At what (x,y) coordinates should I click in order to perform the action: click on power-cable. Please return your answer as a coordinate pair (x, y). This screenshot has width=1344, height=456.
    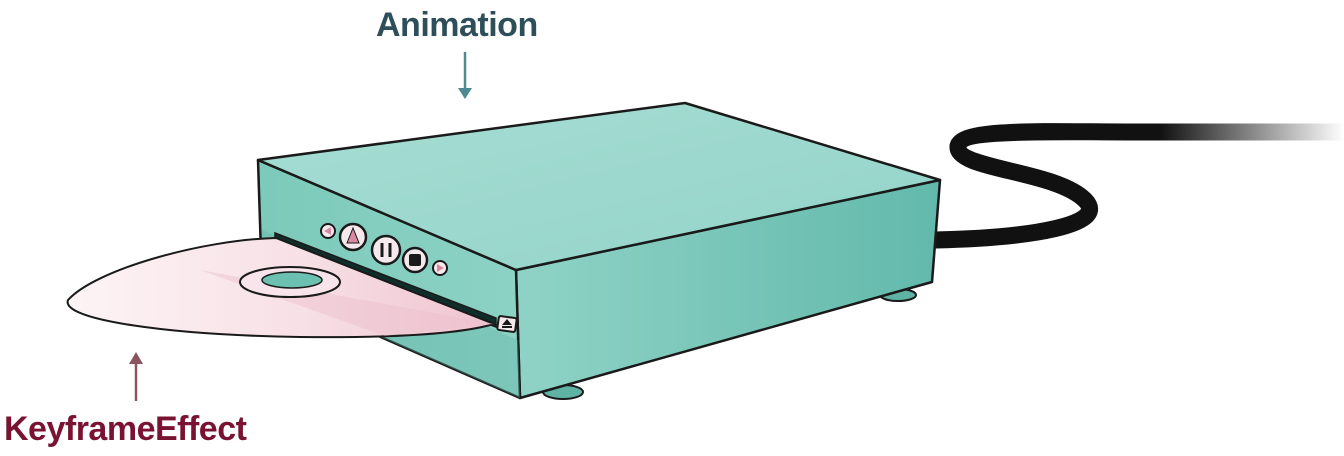
    Looking at the image, I should click on (1135, 186).